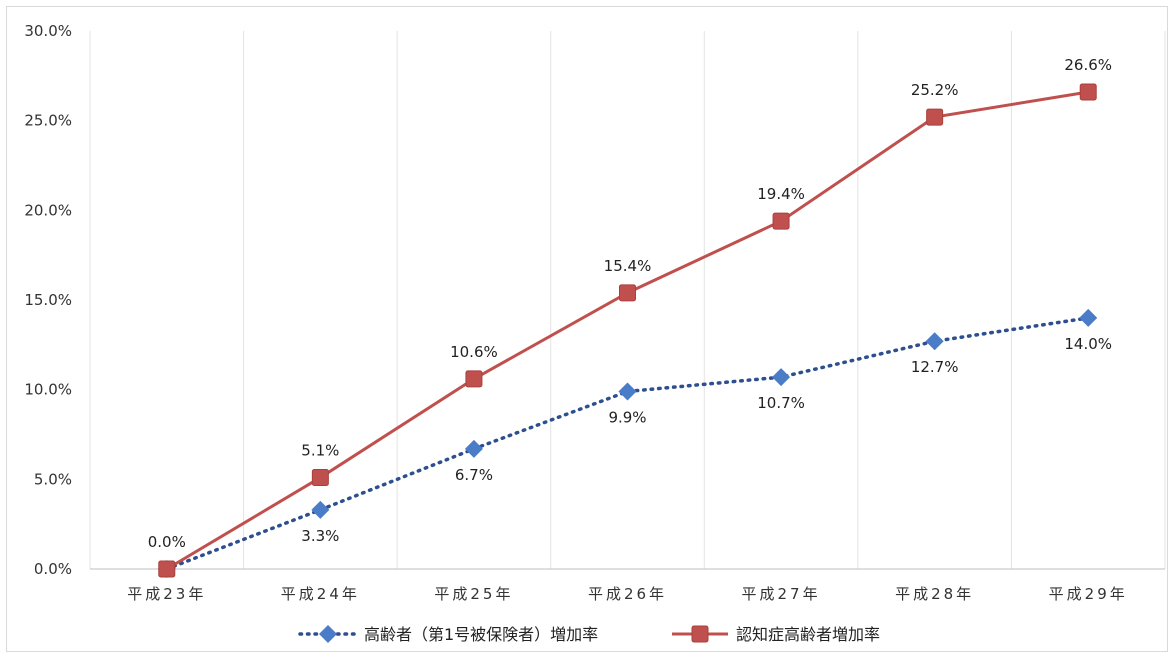 The width and height of the screenshot is (1174, 658). What do you see at coordinates (1088, 65) in the screenshot?
I see `data-label-1: 26.6%` at bounding box center [1088, 65].